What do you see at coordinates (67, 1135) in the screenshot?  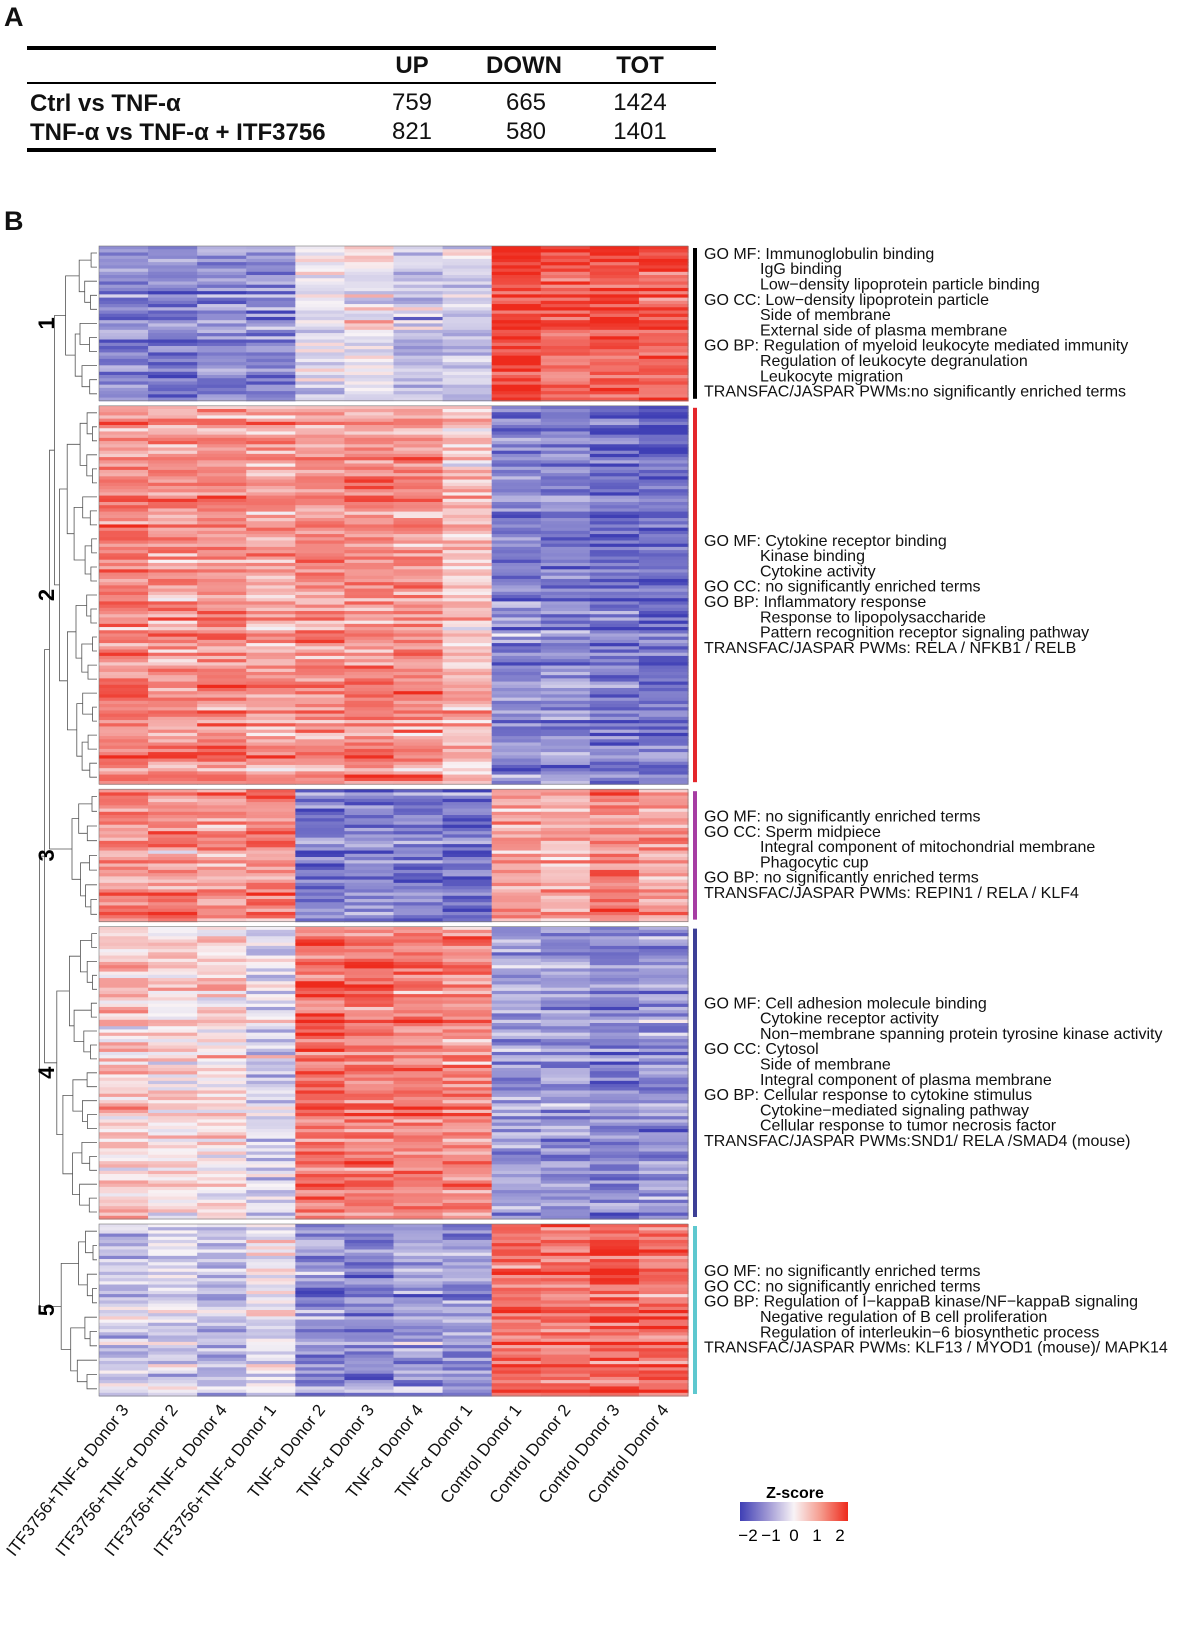 I see `dendrogram-branch` at bounding box center [67, 1135].